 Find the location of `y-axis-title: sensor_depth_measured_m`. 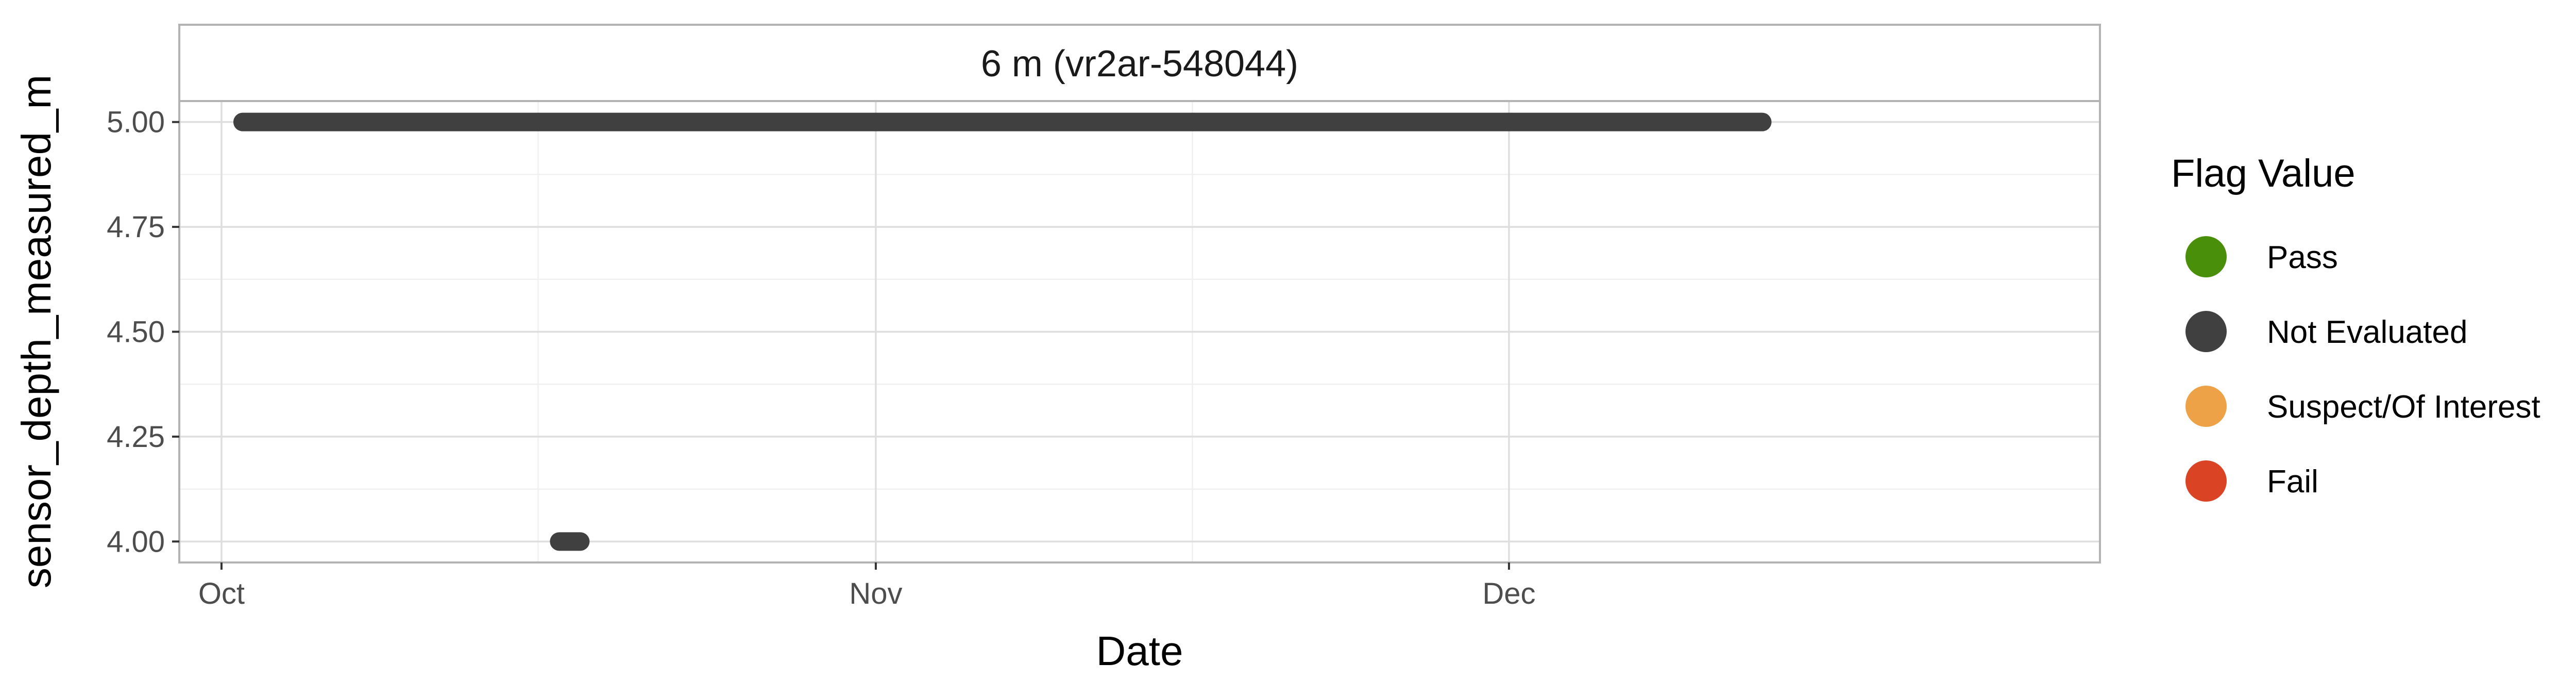

y-axis-title: sensor_depth_measured_m is located at coordinates (36, 331).